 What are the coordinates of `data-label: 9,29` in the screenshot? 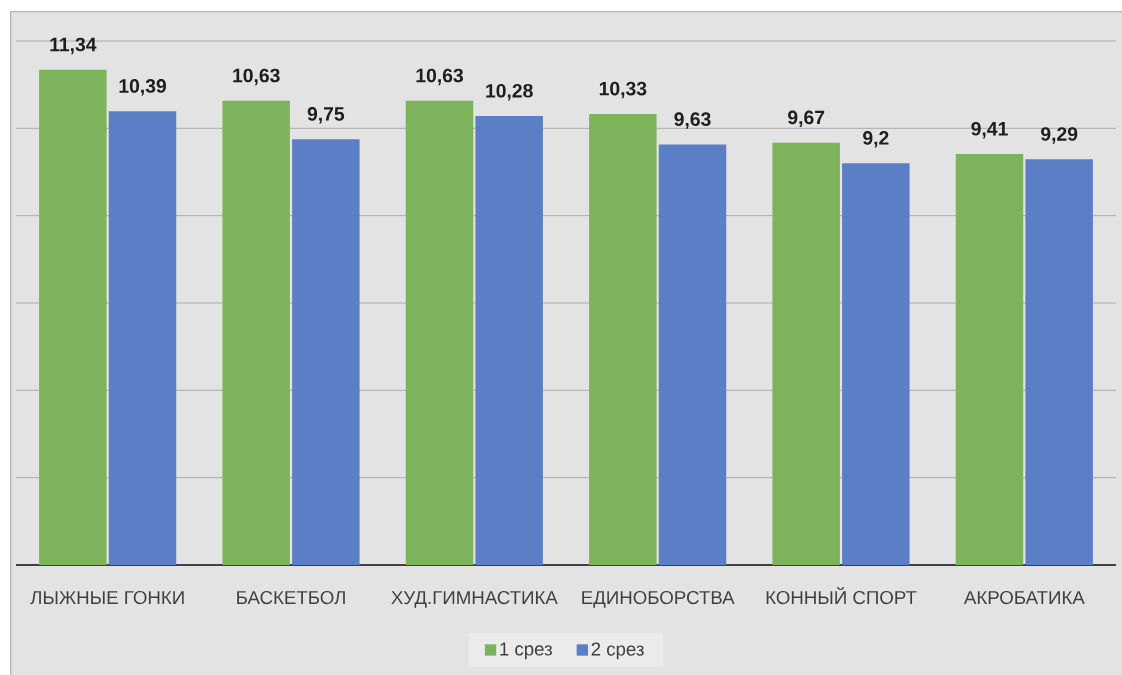 It's located at (1059, 135).